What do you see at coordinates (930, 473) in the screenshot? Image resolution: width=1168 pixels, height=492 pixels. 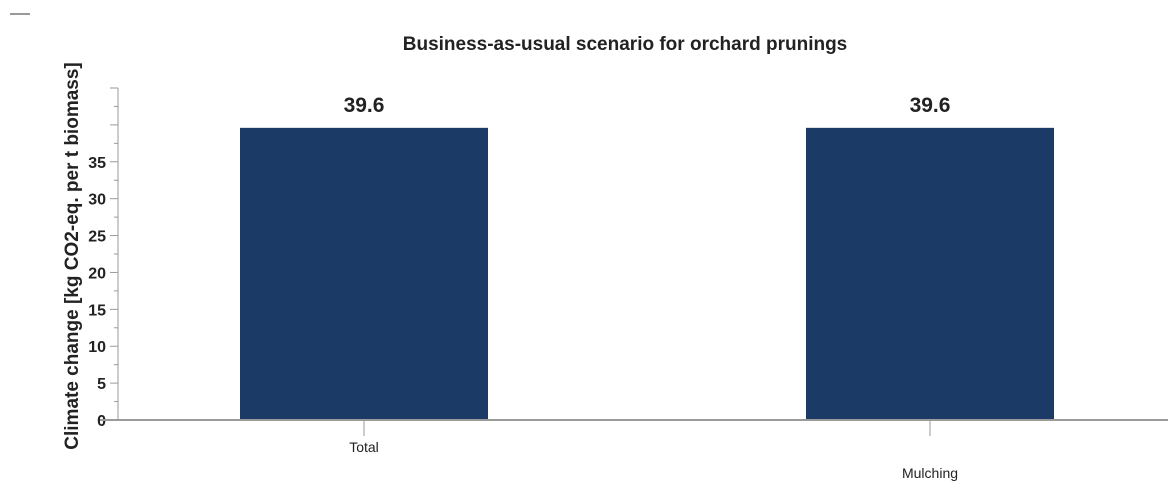 I see `x-tick-label-mulching: Mulching` at bounding box center [930, 473].